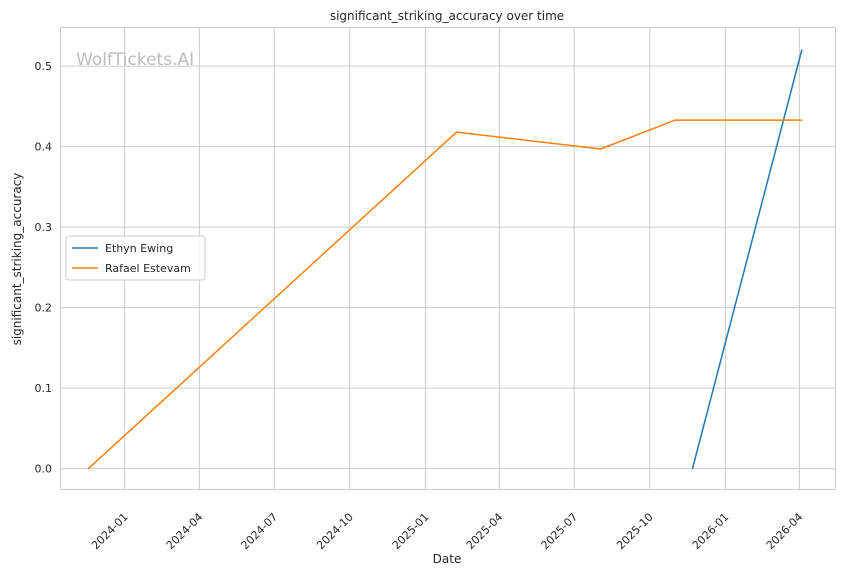 The image size is (844, 575). I want to click on x-axis-label: Date, so click(447, 559).